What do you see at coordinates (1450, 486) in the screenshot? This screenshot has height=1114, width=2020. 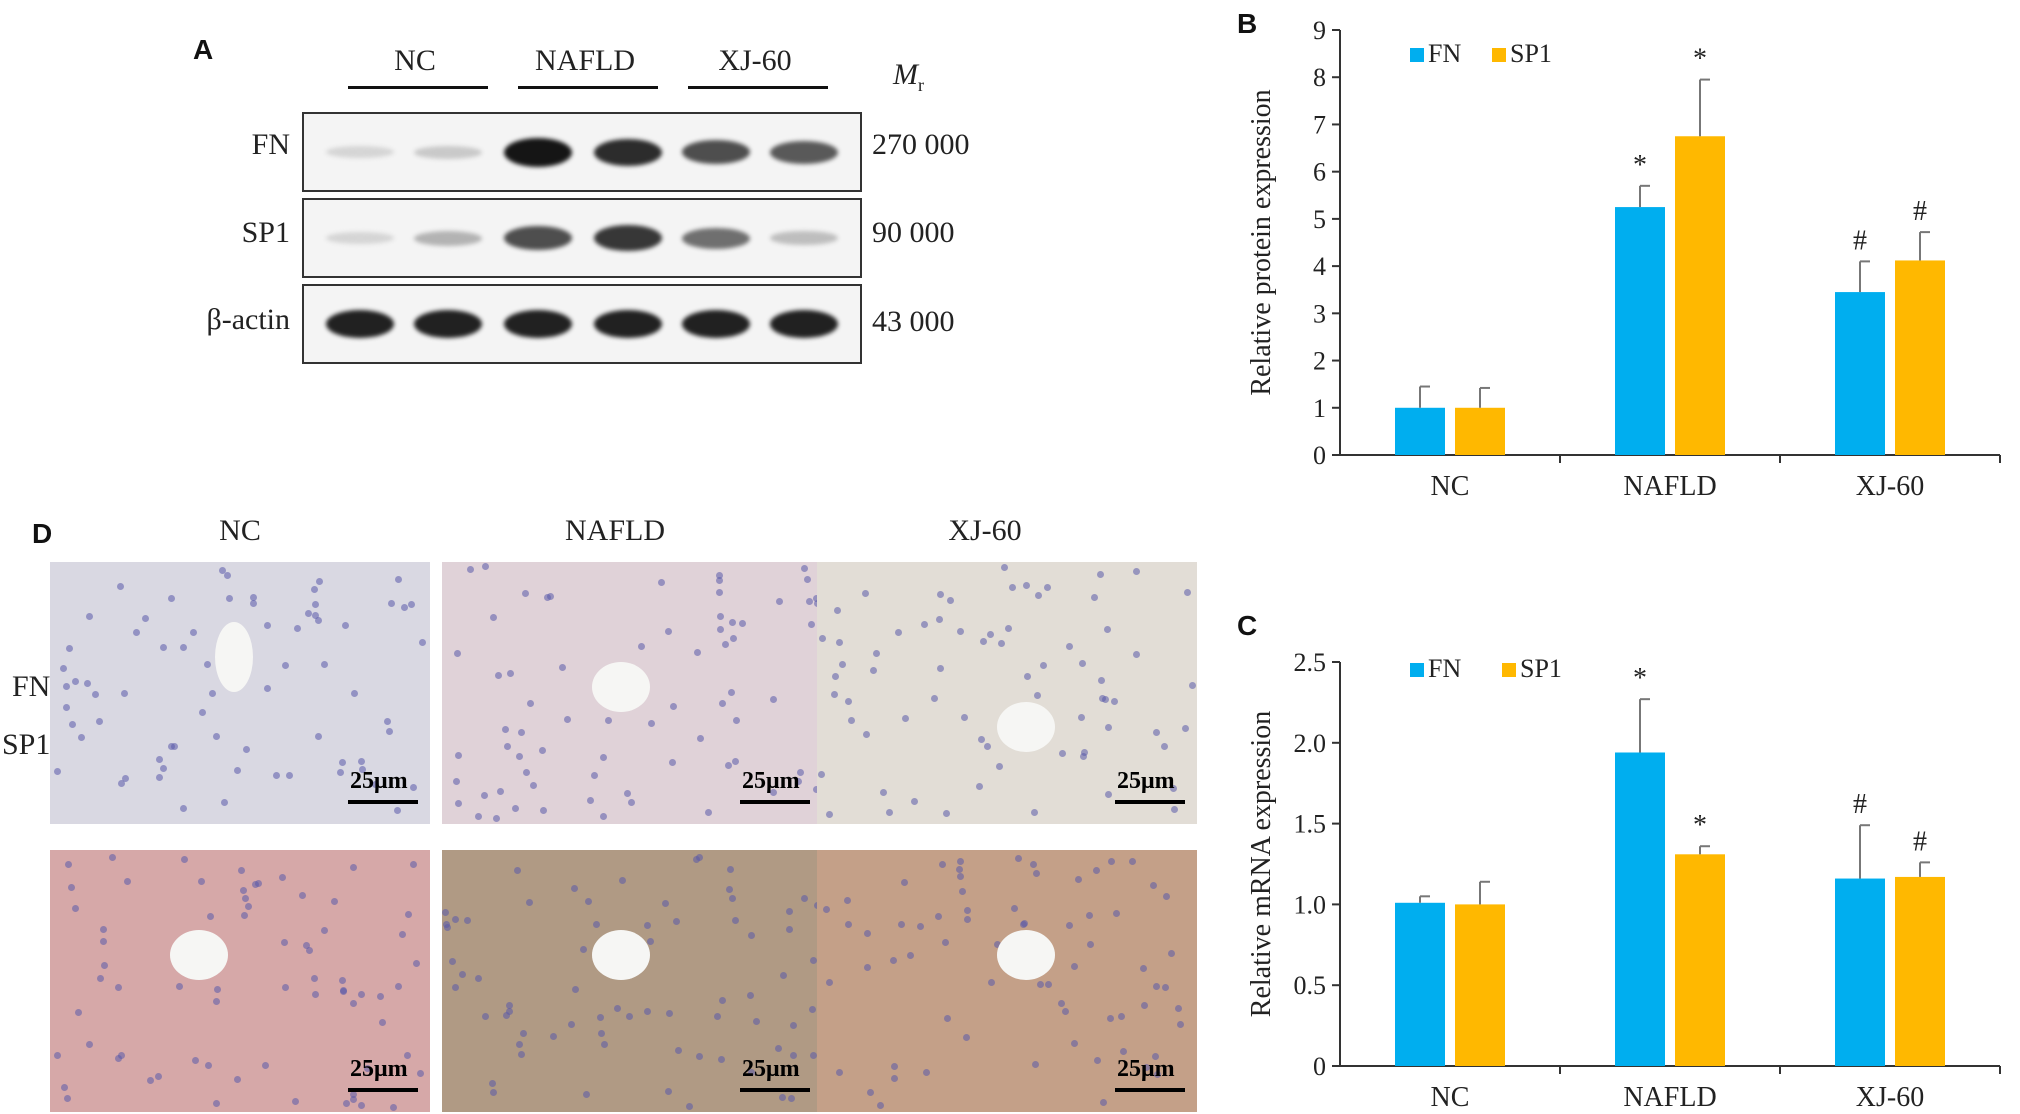 I see `x-tick-label: NC` at bounding box center [1450, 486].